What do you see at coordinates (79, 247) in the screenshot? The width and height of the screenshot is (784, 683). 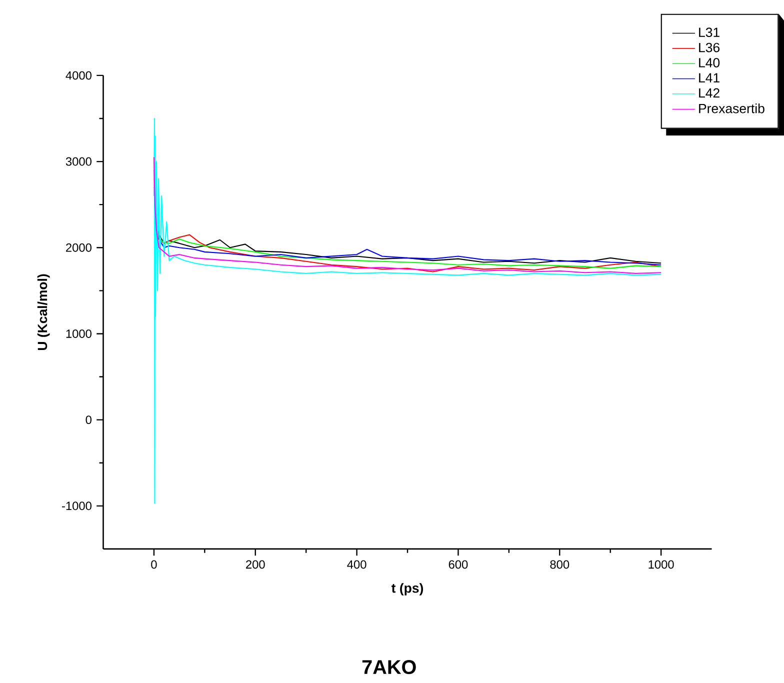 I see `y-tick-label: 2000` at bounding box center [79, 247].